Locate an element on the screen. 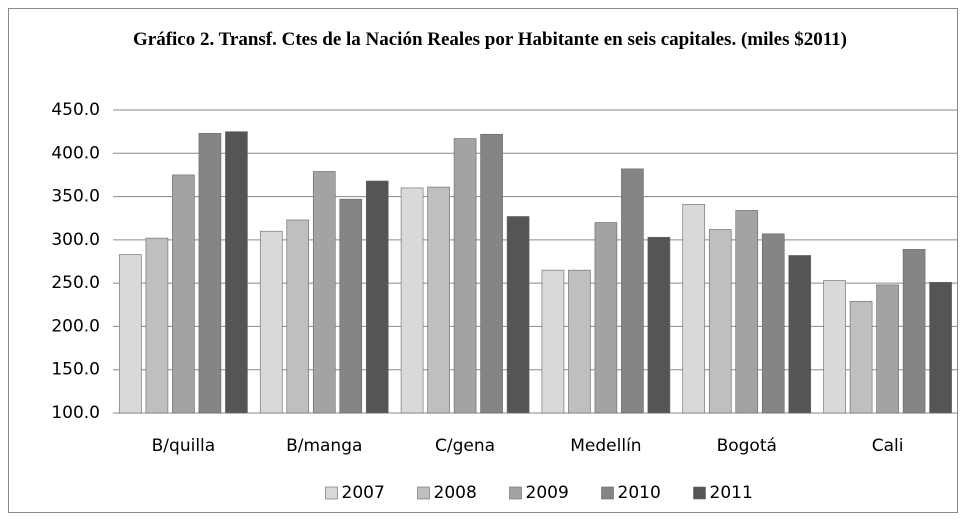  legend-label: 2008 is located at coordinates (455, 493).